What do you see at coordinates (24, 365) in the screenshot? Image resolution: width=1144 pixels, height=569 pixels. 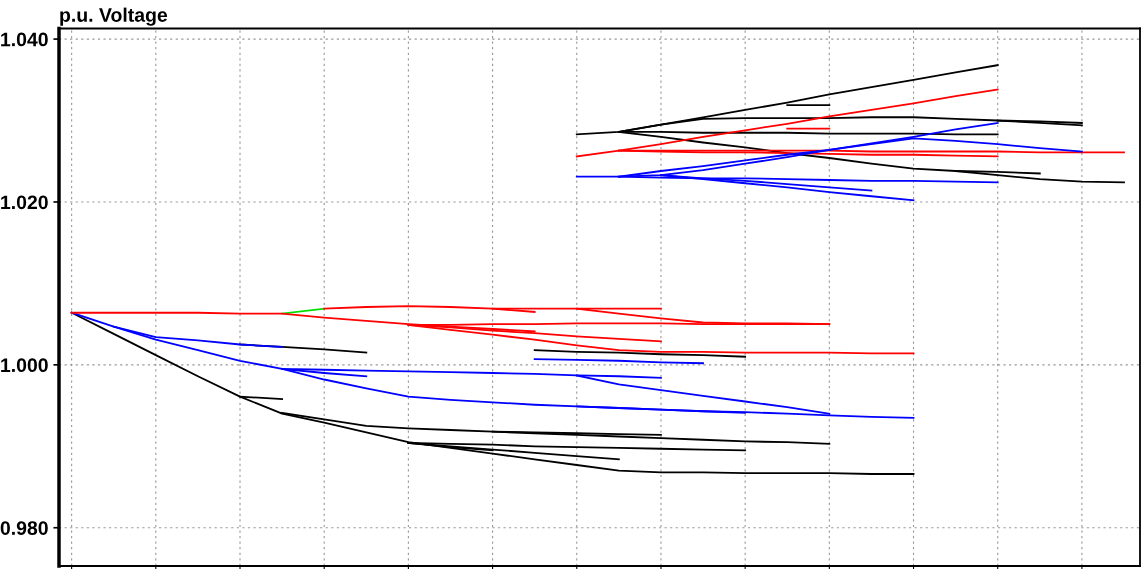 I see `y-tick-label: 1.000` at bounding box center [24, 365].